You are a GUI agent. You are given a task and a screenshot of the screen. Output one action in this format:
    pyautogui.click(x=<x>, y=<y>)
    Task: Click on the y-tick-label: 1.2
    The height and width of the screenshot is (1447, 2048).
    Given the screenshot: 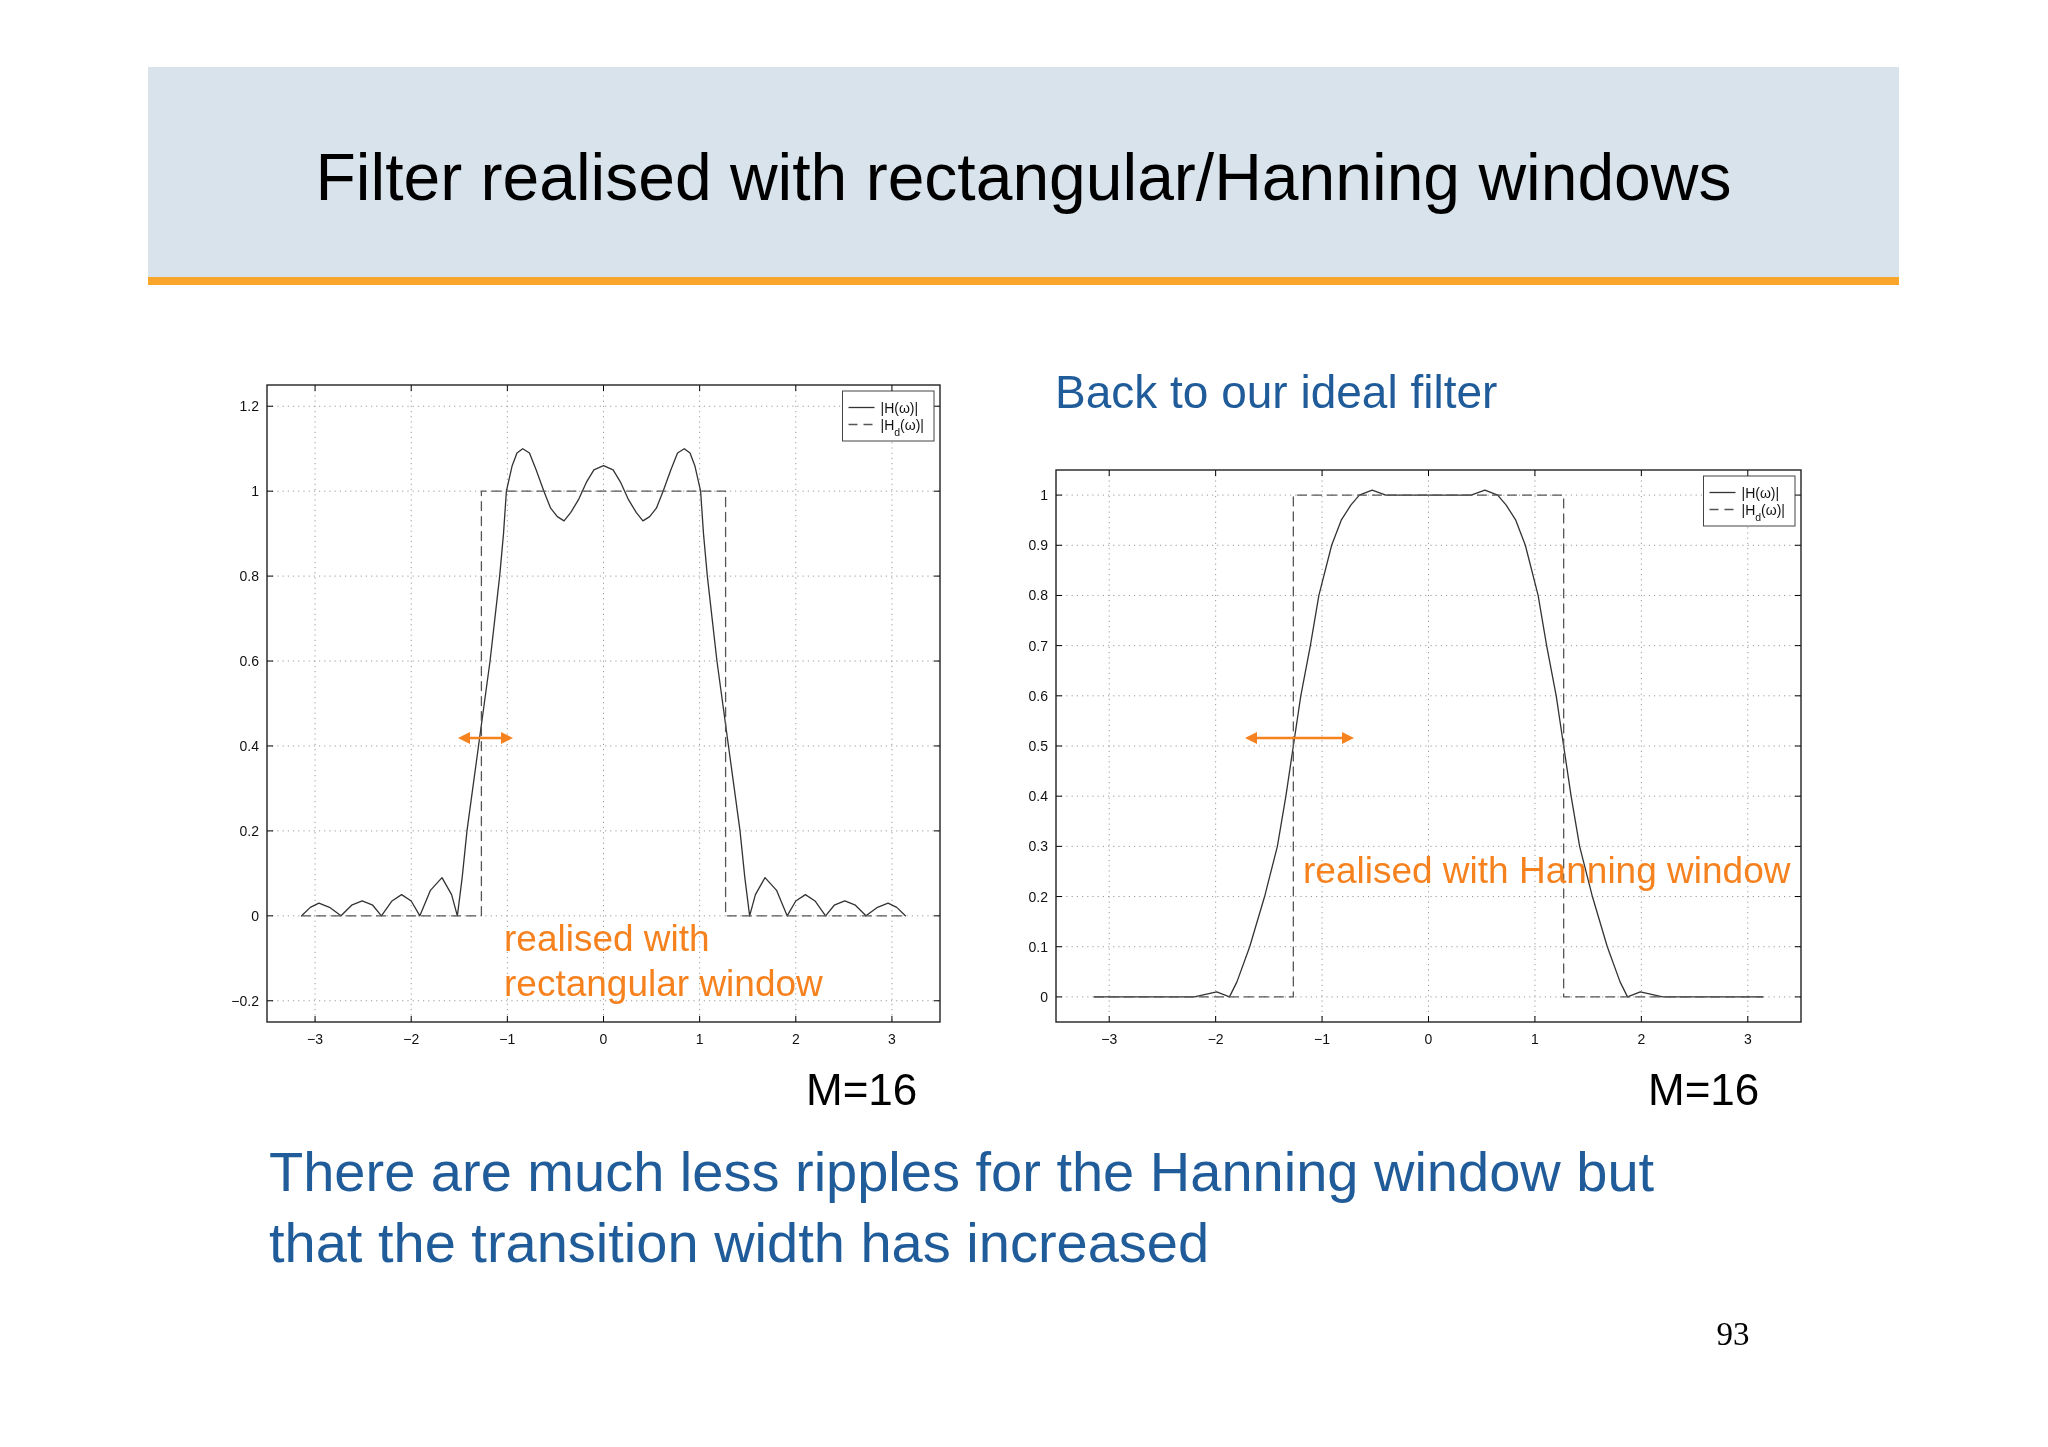 What is the action you would take?
    pyautogui.click(x=249, y=406)
    